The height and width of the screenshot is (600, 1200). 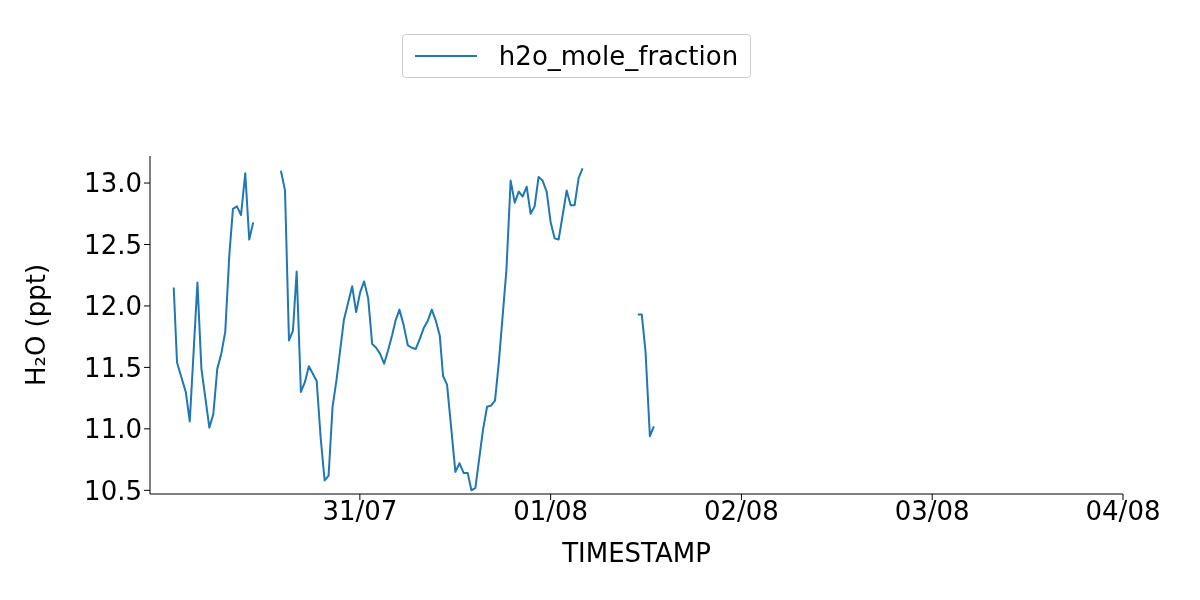 What do you see at coordinates (36, 325) in the screenshot?
I see `y-axis-title: H₂O (ppt)` at bounding box center [36, 325].